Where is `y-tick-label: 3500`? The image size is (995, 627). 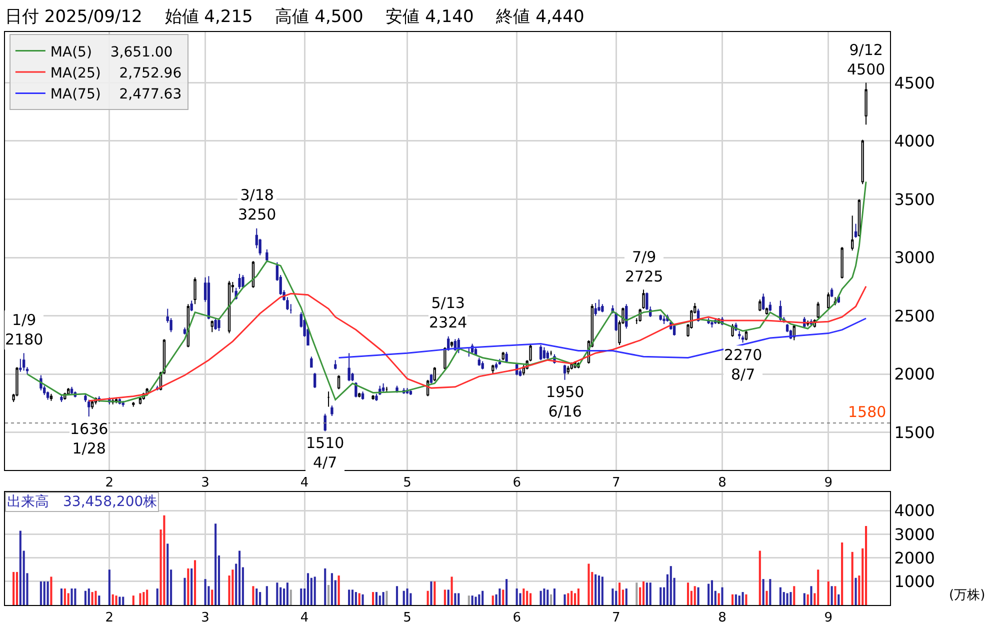
y-tick-label: 3500 is located at coordinates (914, 199).